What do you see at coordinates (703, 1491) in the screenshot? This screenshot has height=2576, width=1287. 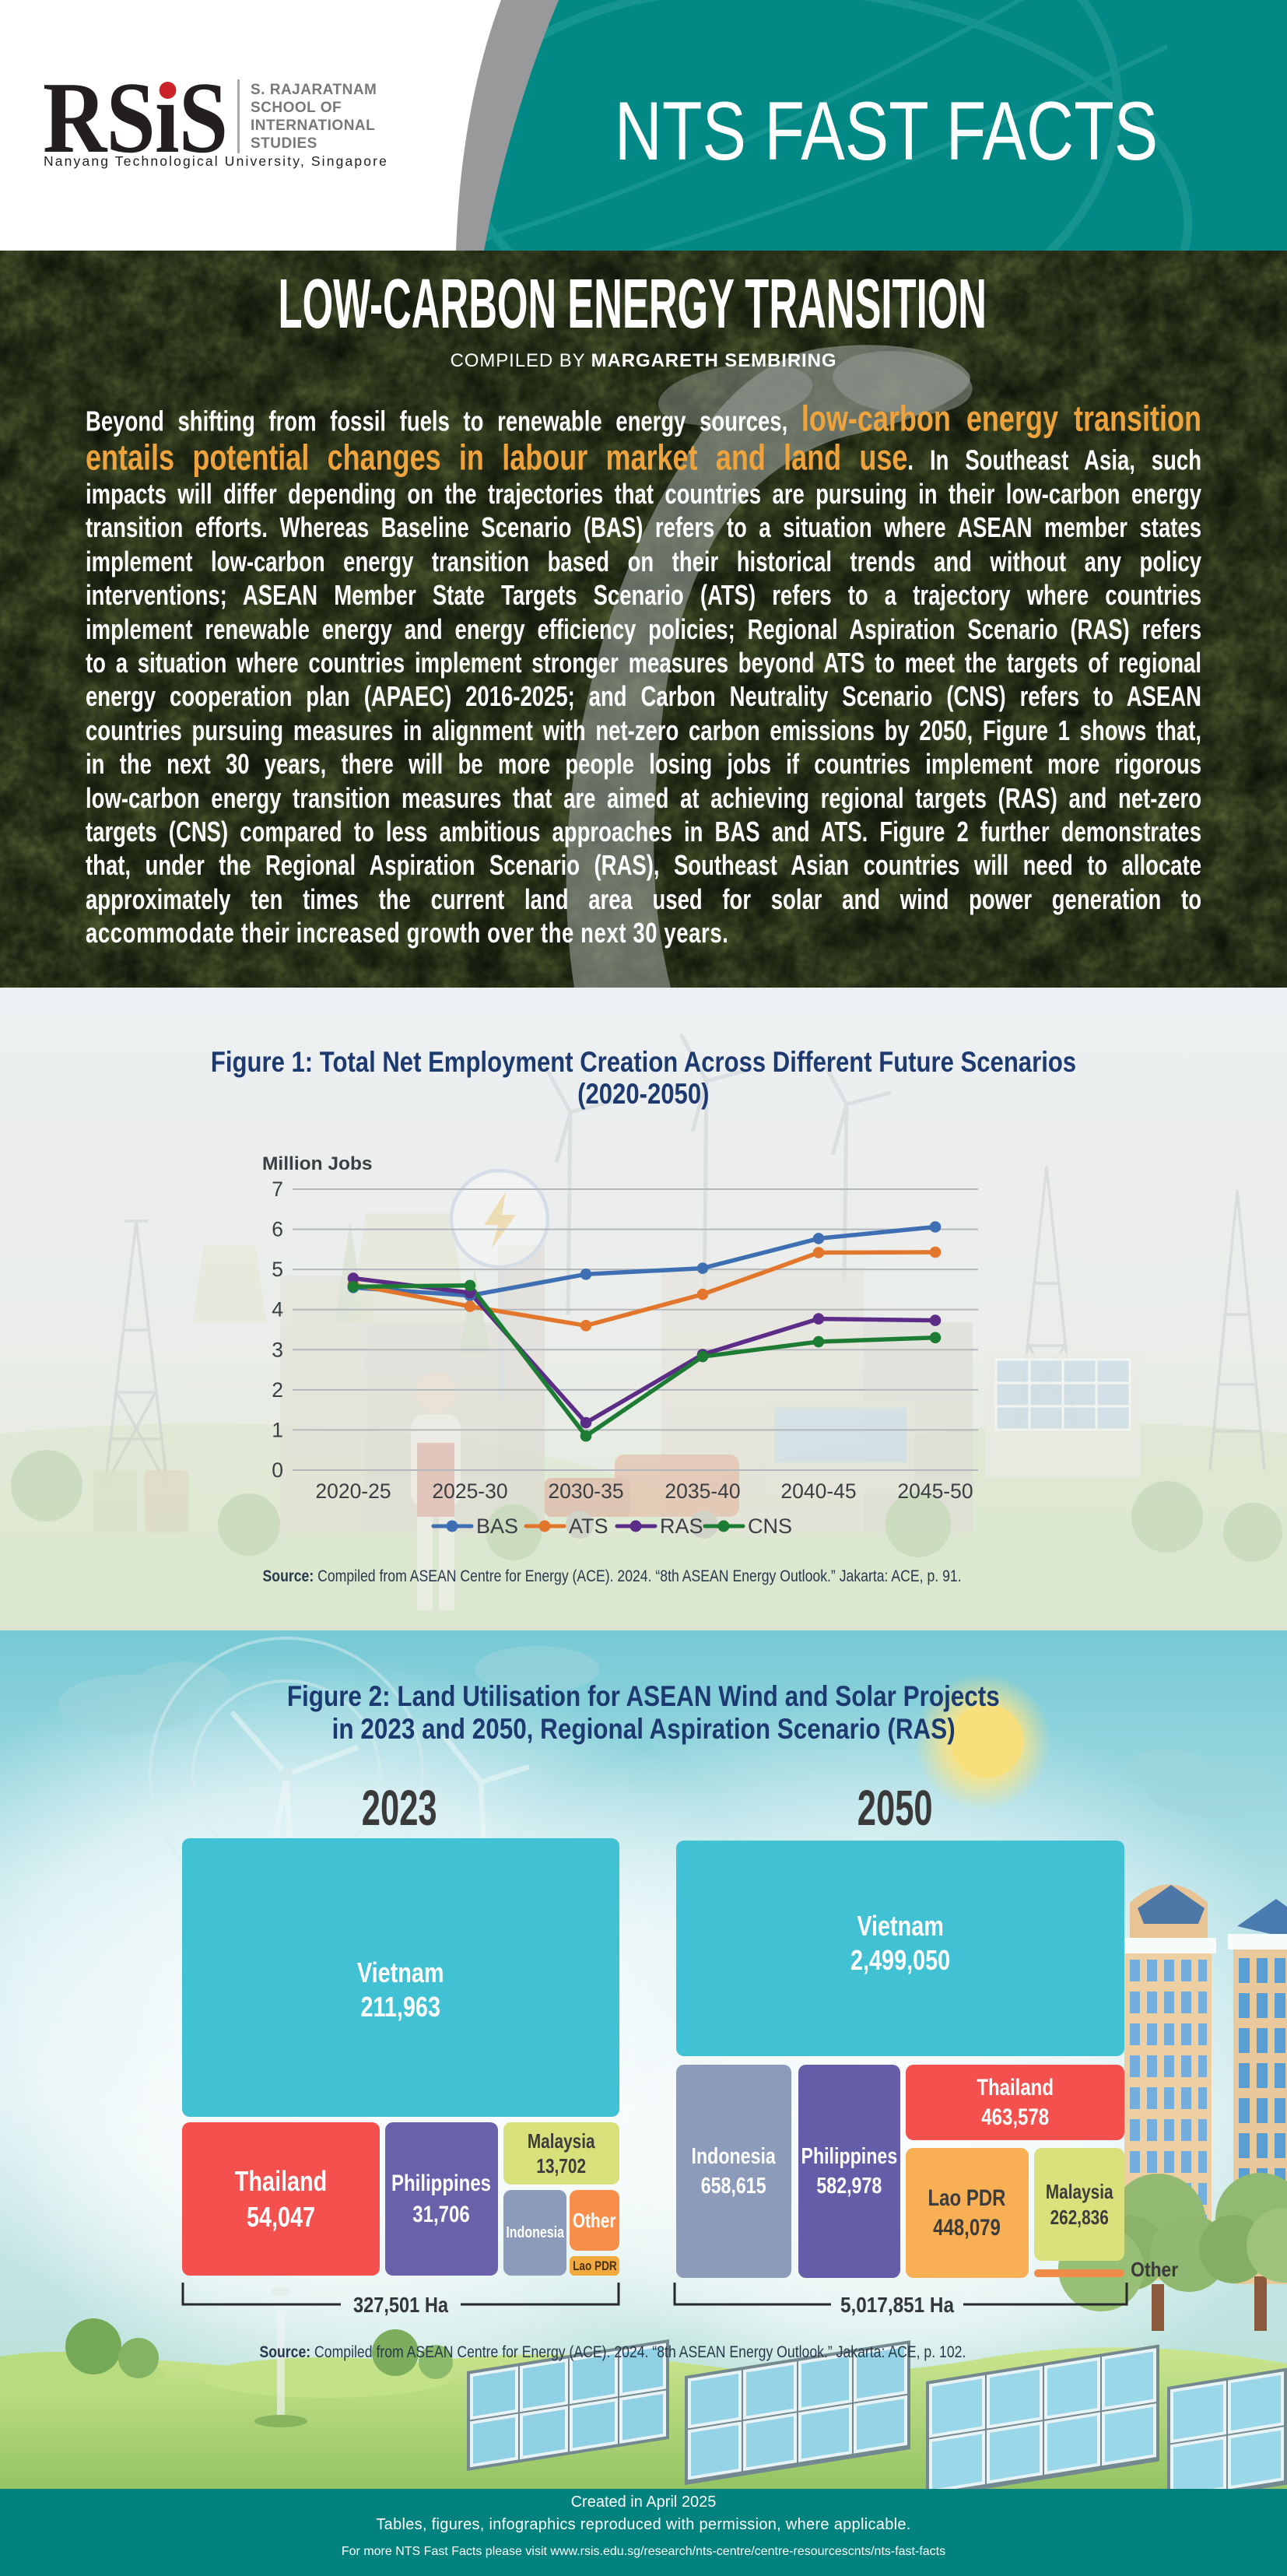 I see `svg-text: 2035-40` at bounding box center [703, 1491].